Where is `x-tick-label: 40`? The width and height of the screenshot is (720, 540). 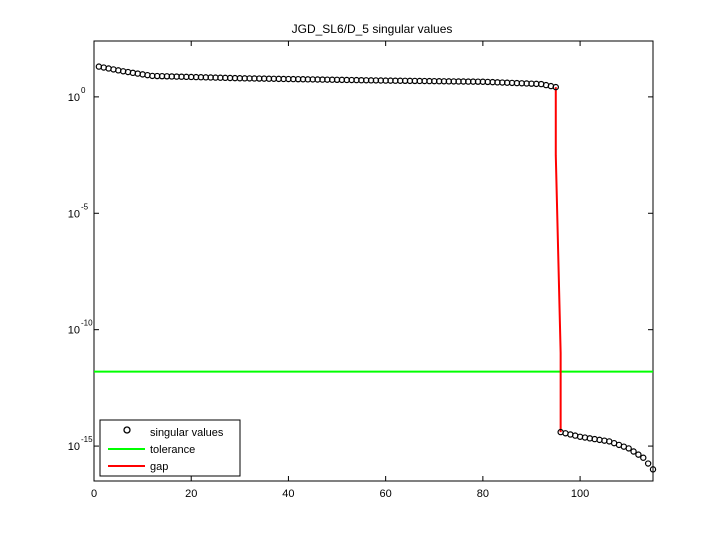
x-tick-label: 40 is located at coordinates (288, 494).